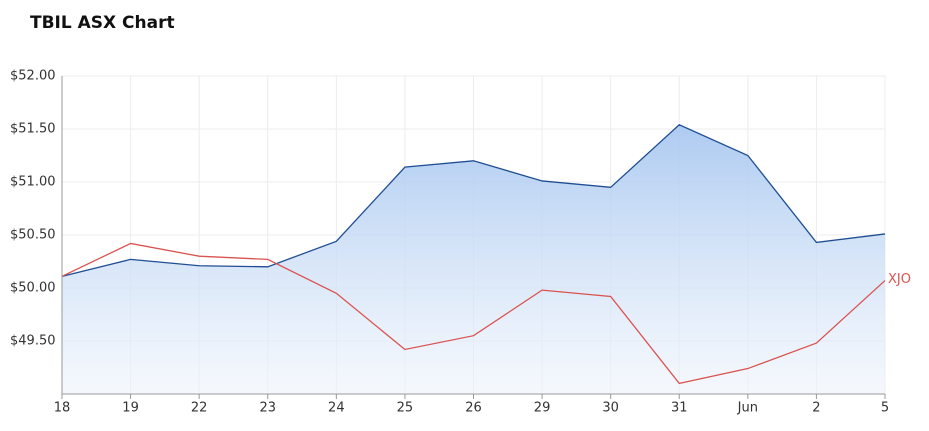  Describe the element at coordinates (885, 408) in the screenshot. I see `x-tick-label: 5` at that location.